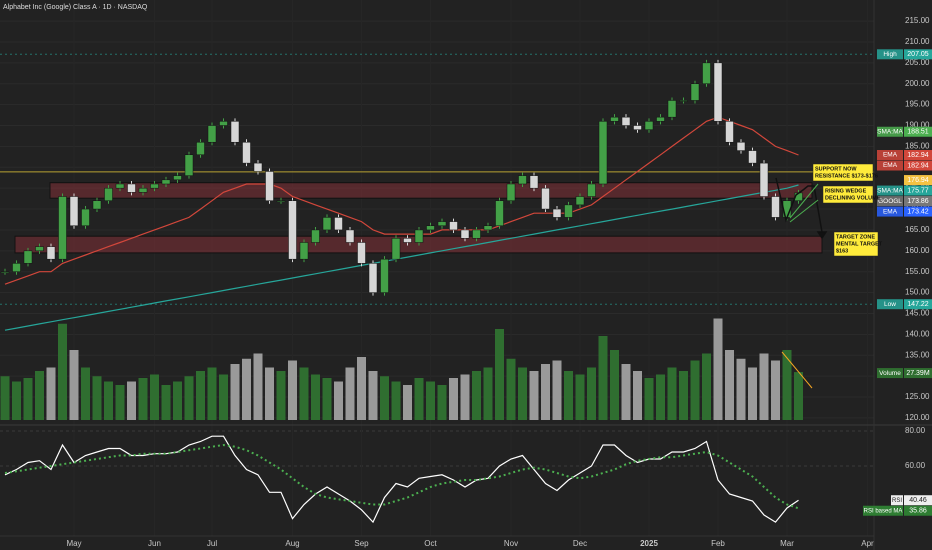  Describe the element at coordinates (401, 479) in the screenshot. I see `rsi-line` at that location.